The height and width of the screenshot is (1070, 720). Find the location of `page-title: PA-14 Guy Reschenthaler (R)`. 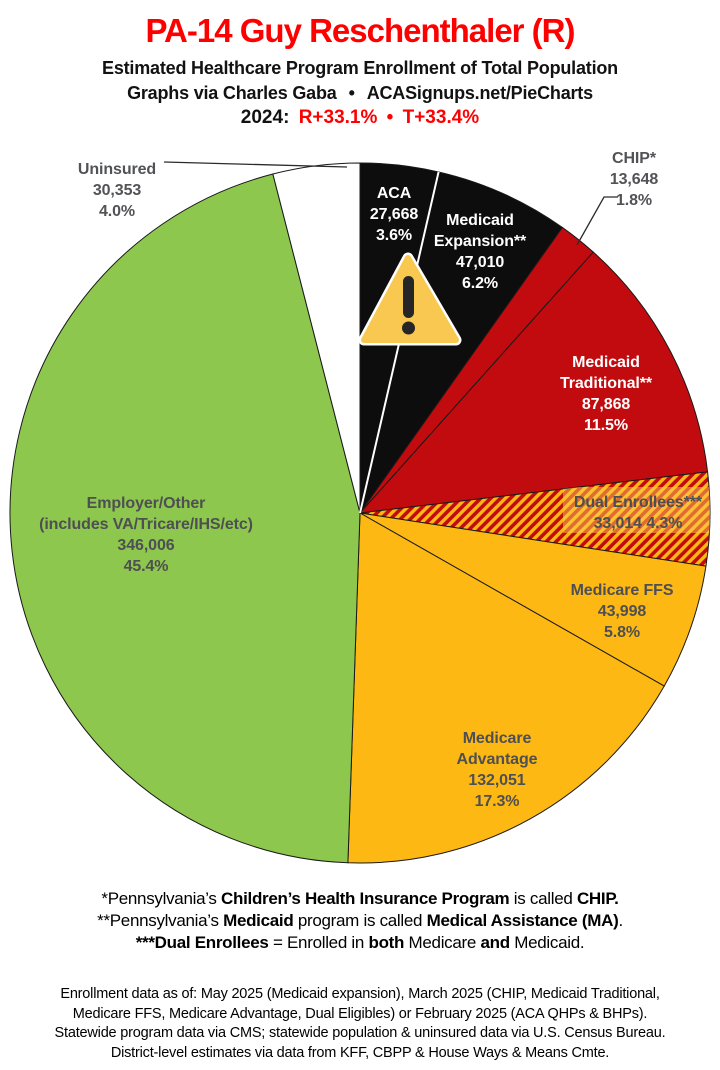

page-title: PA-14 Guy Reschenthaler (R) is located at coordinates (360, 30).